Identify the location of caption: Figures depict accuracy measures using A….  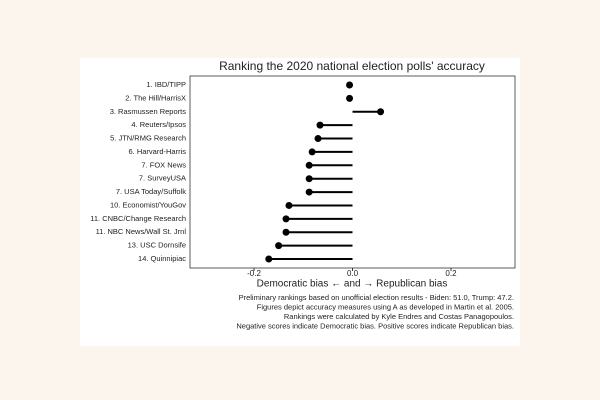
(385, 306).